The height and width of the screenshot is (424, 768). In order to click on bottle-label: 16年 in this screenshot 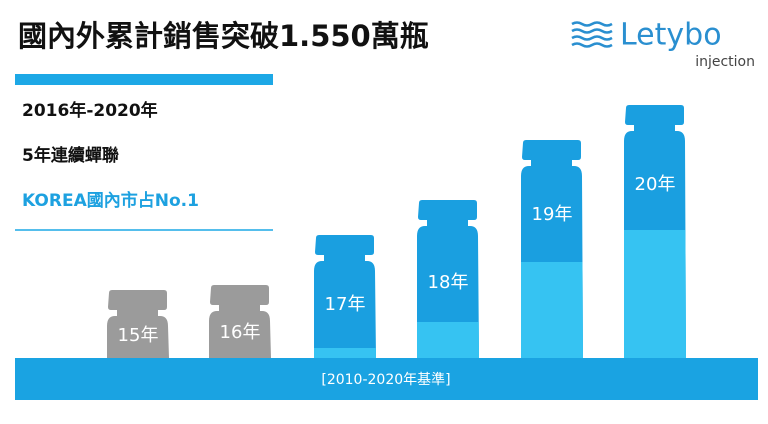, I will do `click(240, 332)`.